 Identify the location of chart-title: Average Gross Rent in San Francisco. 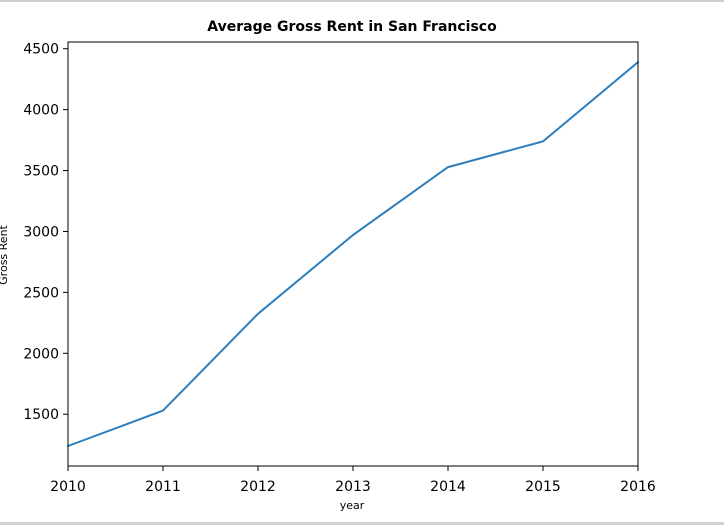
(352, 27).